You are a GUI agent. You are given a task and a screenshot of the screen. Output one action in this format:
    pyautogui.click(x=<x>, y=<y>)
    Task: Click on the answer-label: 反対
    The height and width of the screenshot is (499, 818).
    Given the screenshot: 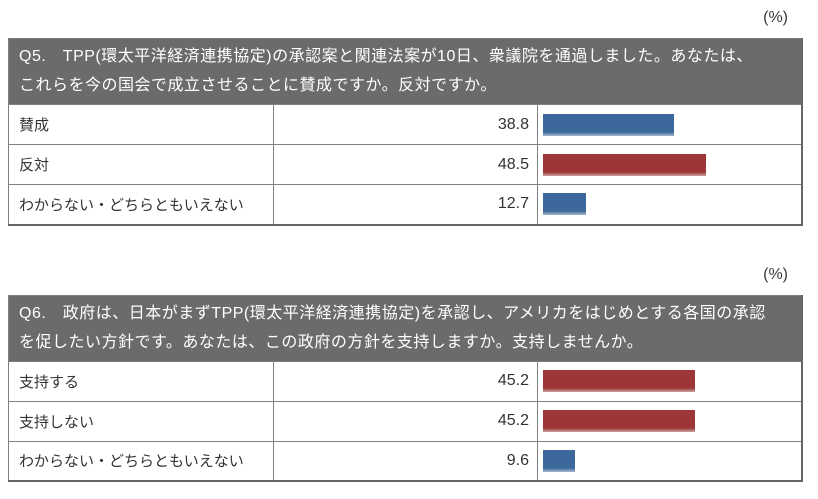 What is the action you would take?
    pyautogui.click(x=141, y=164)
    